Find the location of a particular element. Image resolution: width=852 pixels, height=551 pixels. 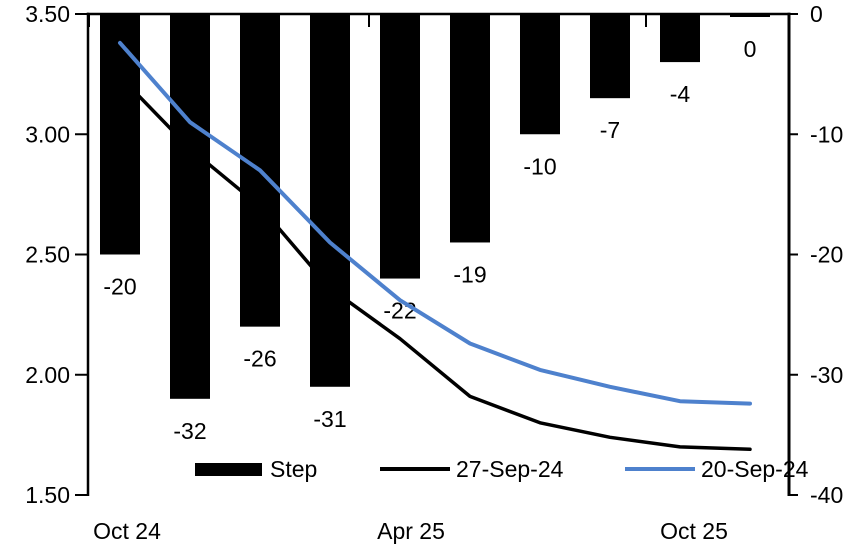

bar-data-label: -19 is located at coordinates (469, 274).